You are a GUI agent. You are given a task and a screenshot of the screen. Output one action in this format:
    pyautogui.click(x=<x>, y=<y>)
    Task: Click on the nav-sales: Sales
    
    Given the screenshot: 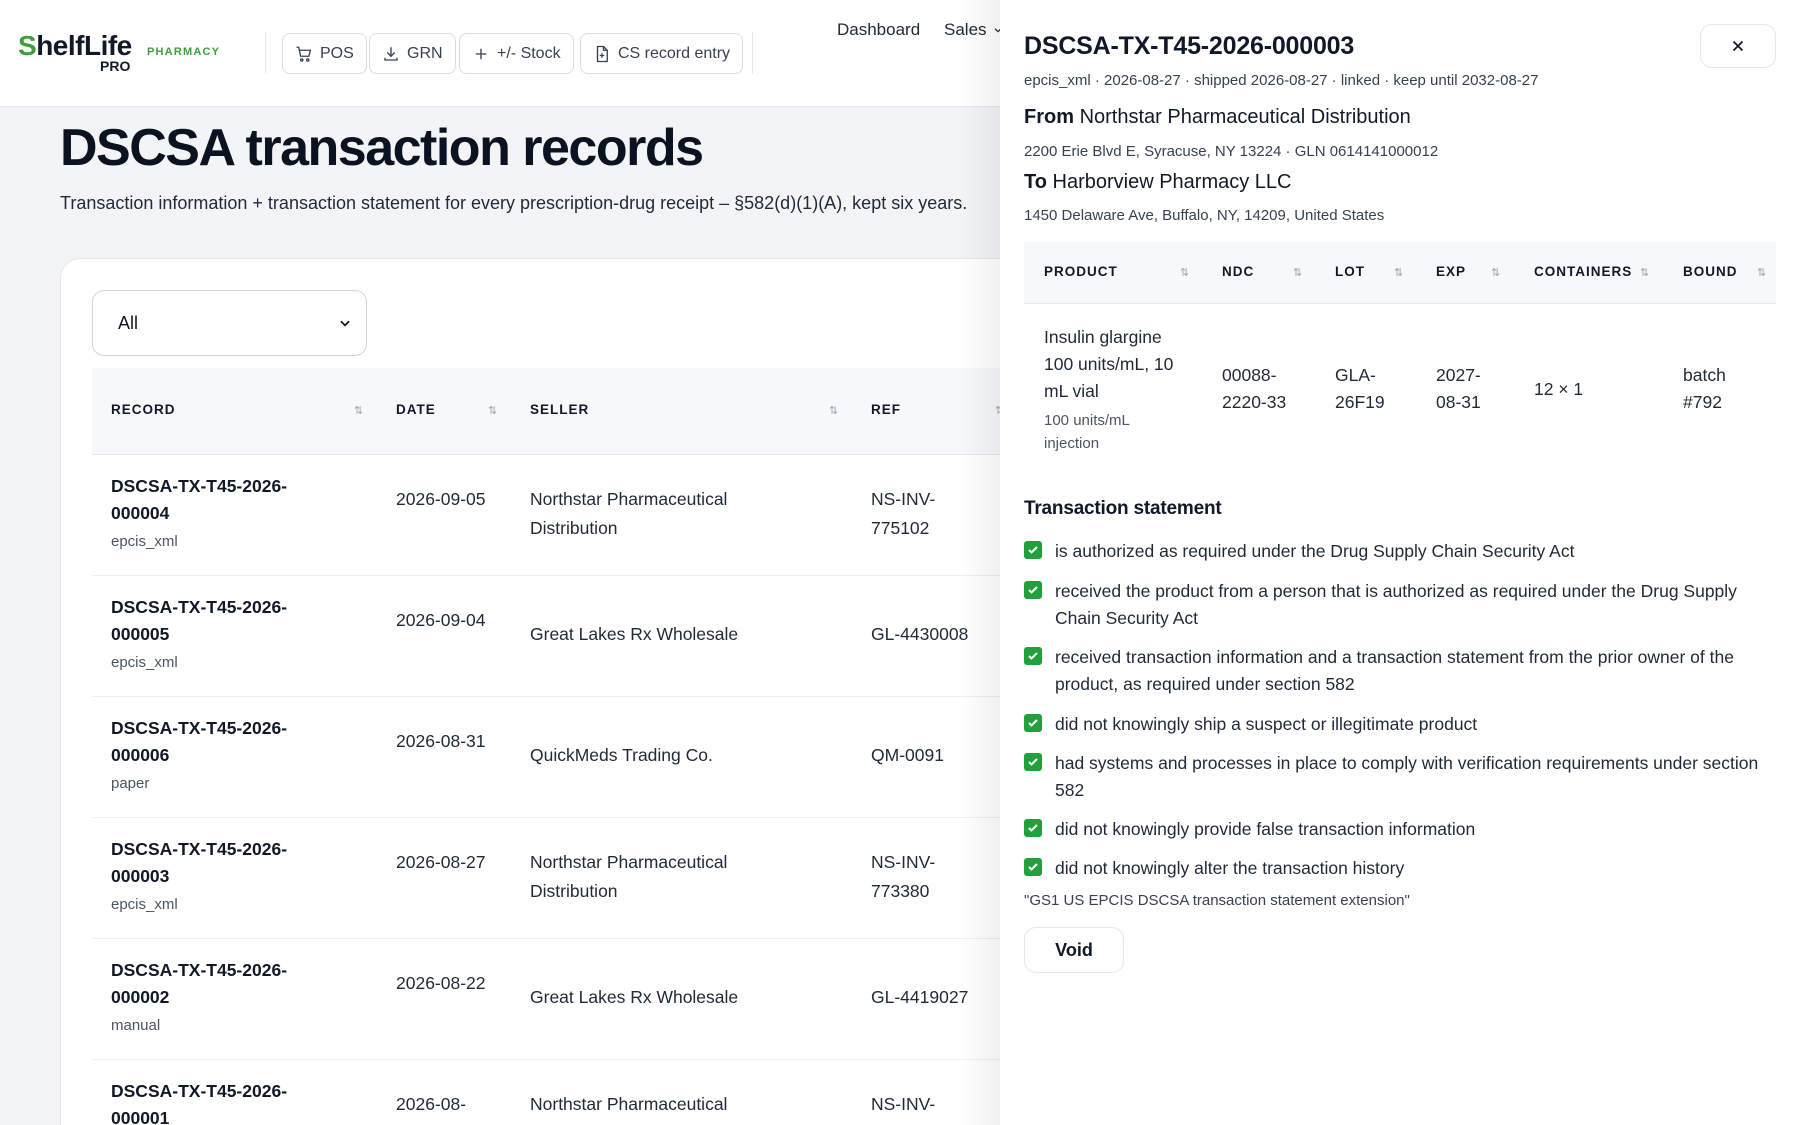 What is the action you would take?
    pyautogui.click(x=973, y=30)
    